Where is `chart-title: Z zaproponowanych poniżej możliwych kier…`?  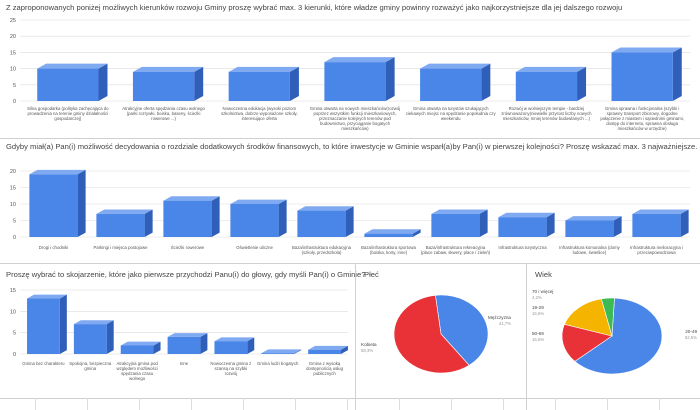 chart-title: Z zaproponowanych poniżej możliwych kier… is located at coordinates (314, 7).